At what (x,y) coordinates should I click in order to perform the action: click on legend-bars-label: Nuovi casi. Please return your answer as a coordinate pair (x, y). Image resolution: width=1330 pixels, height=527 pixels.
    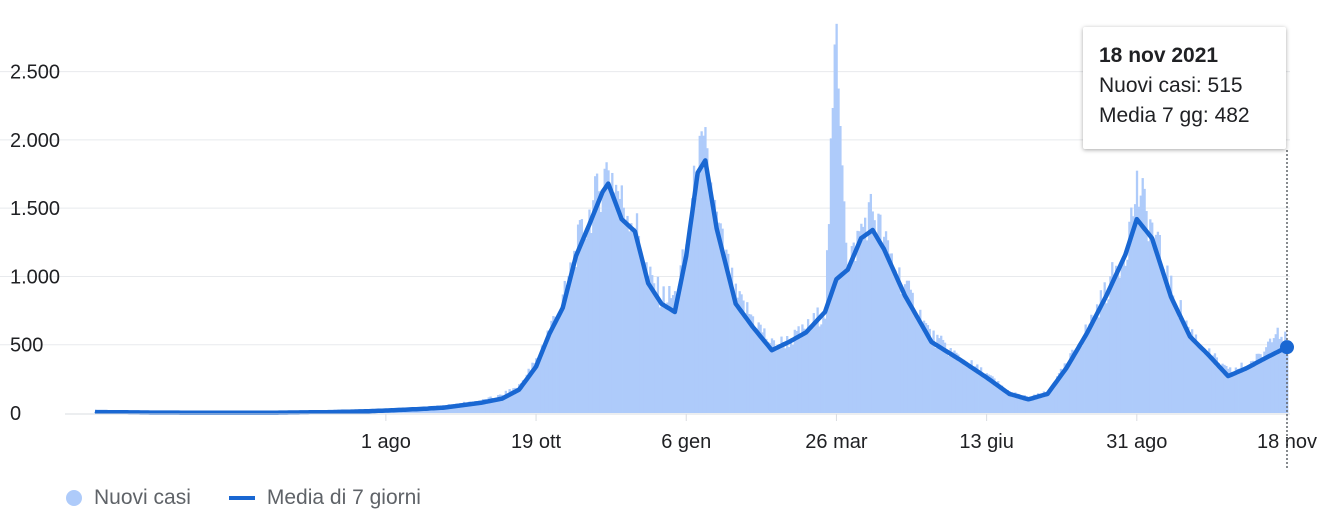
    Looking at the image, I should click on (142, 497).